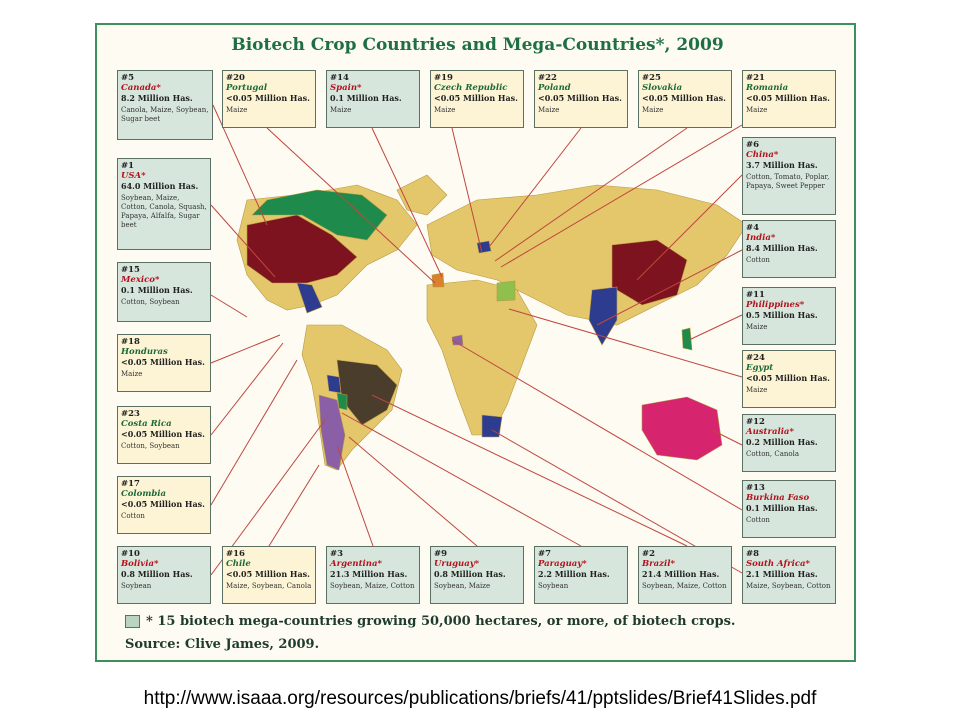 This screenshot has height=720, width=960. What do you see at coordinates (760, 368) in the screenshot?
I see `country-name: Egypt` at bounding box center [760, 368].